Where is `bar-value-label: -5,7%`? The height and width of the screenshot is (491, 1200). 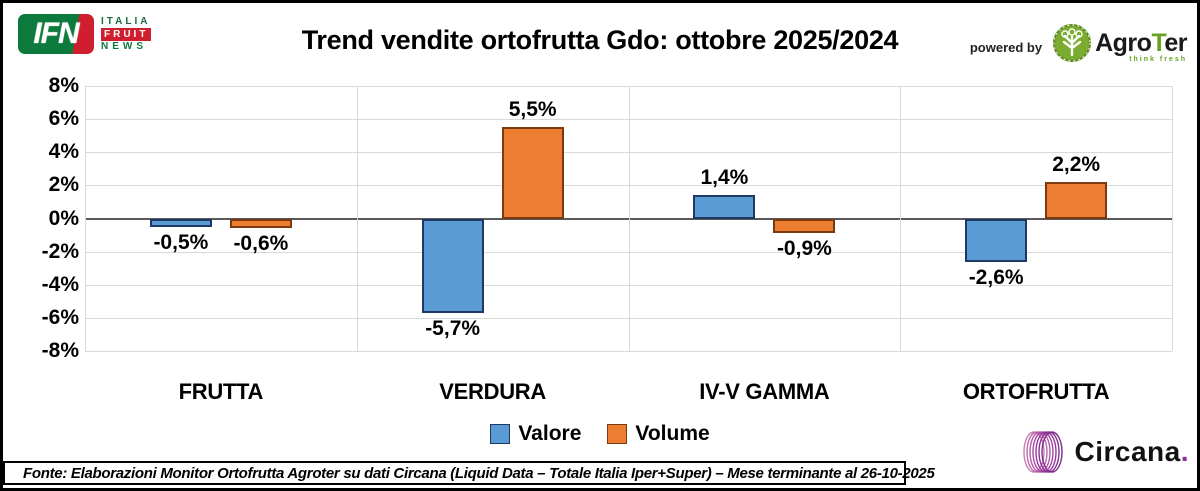
bar-value-label: -5,7% is located at coordinates (453, 328).